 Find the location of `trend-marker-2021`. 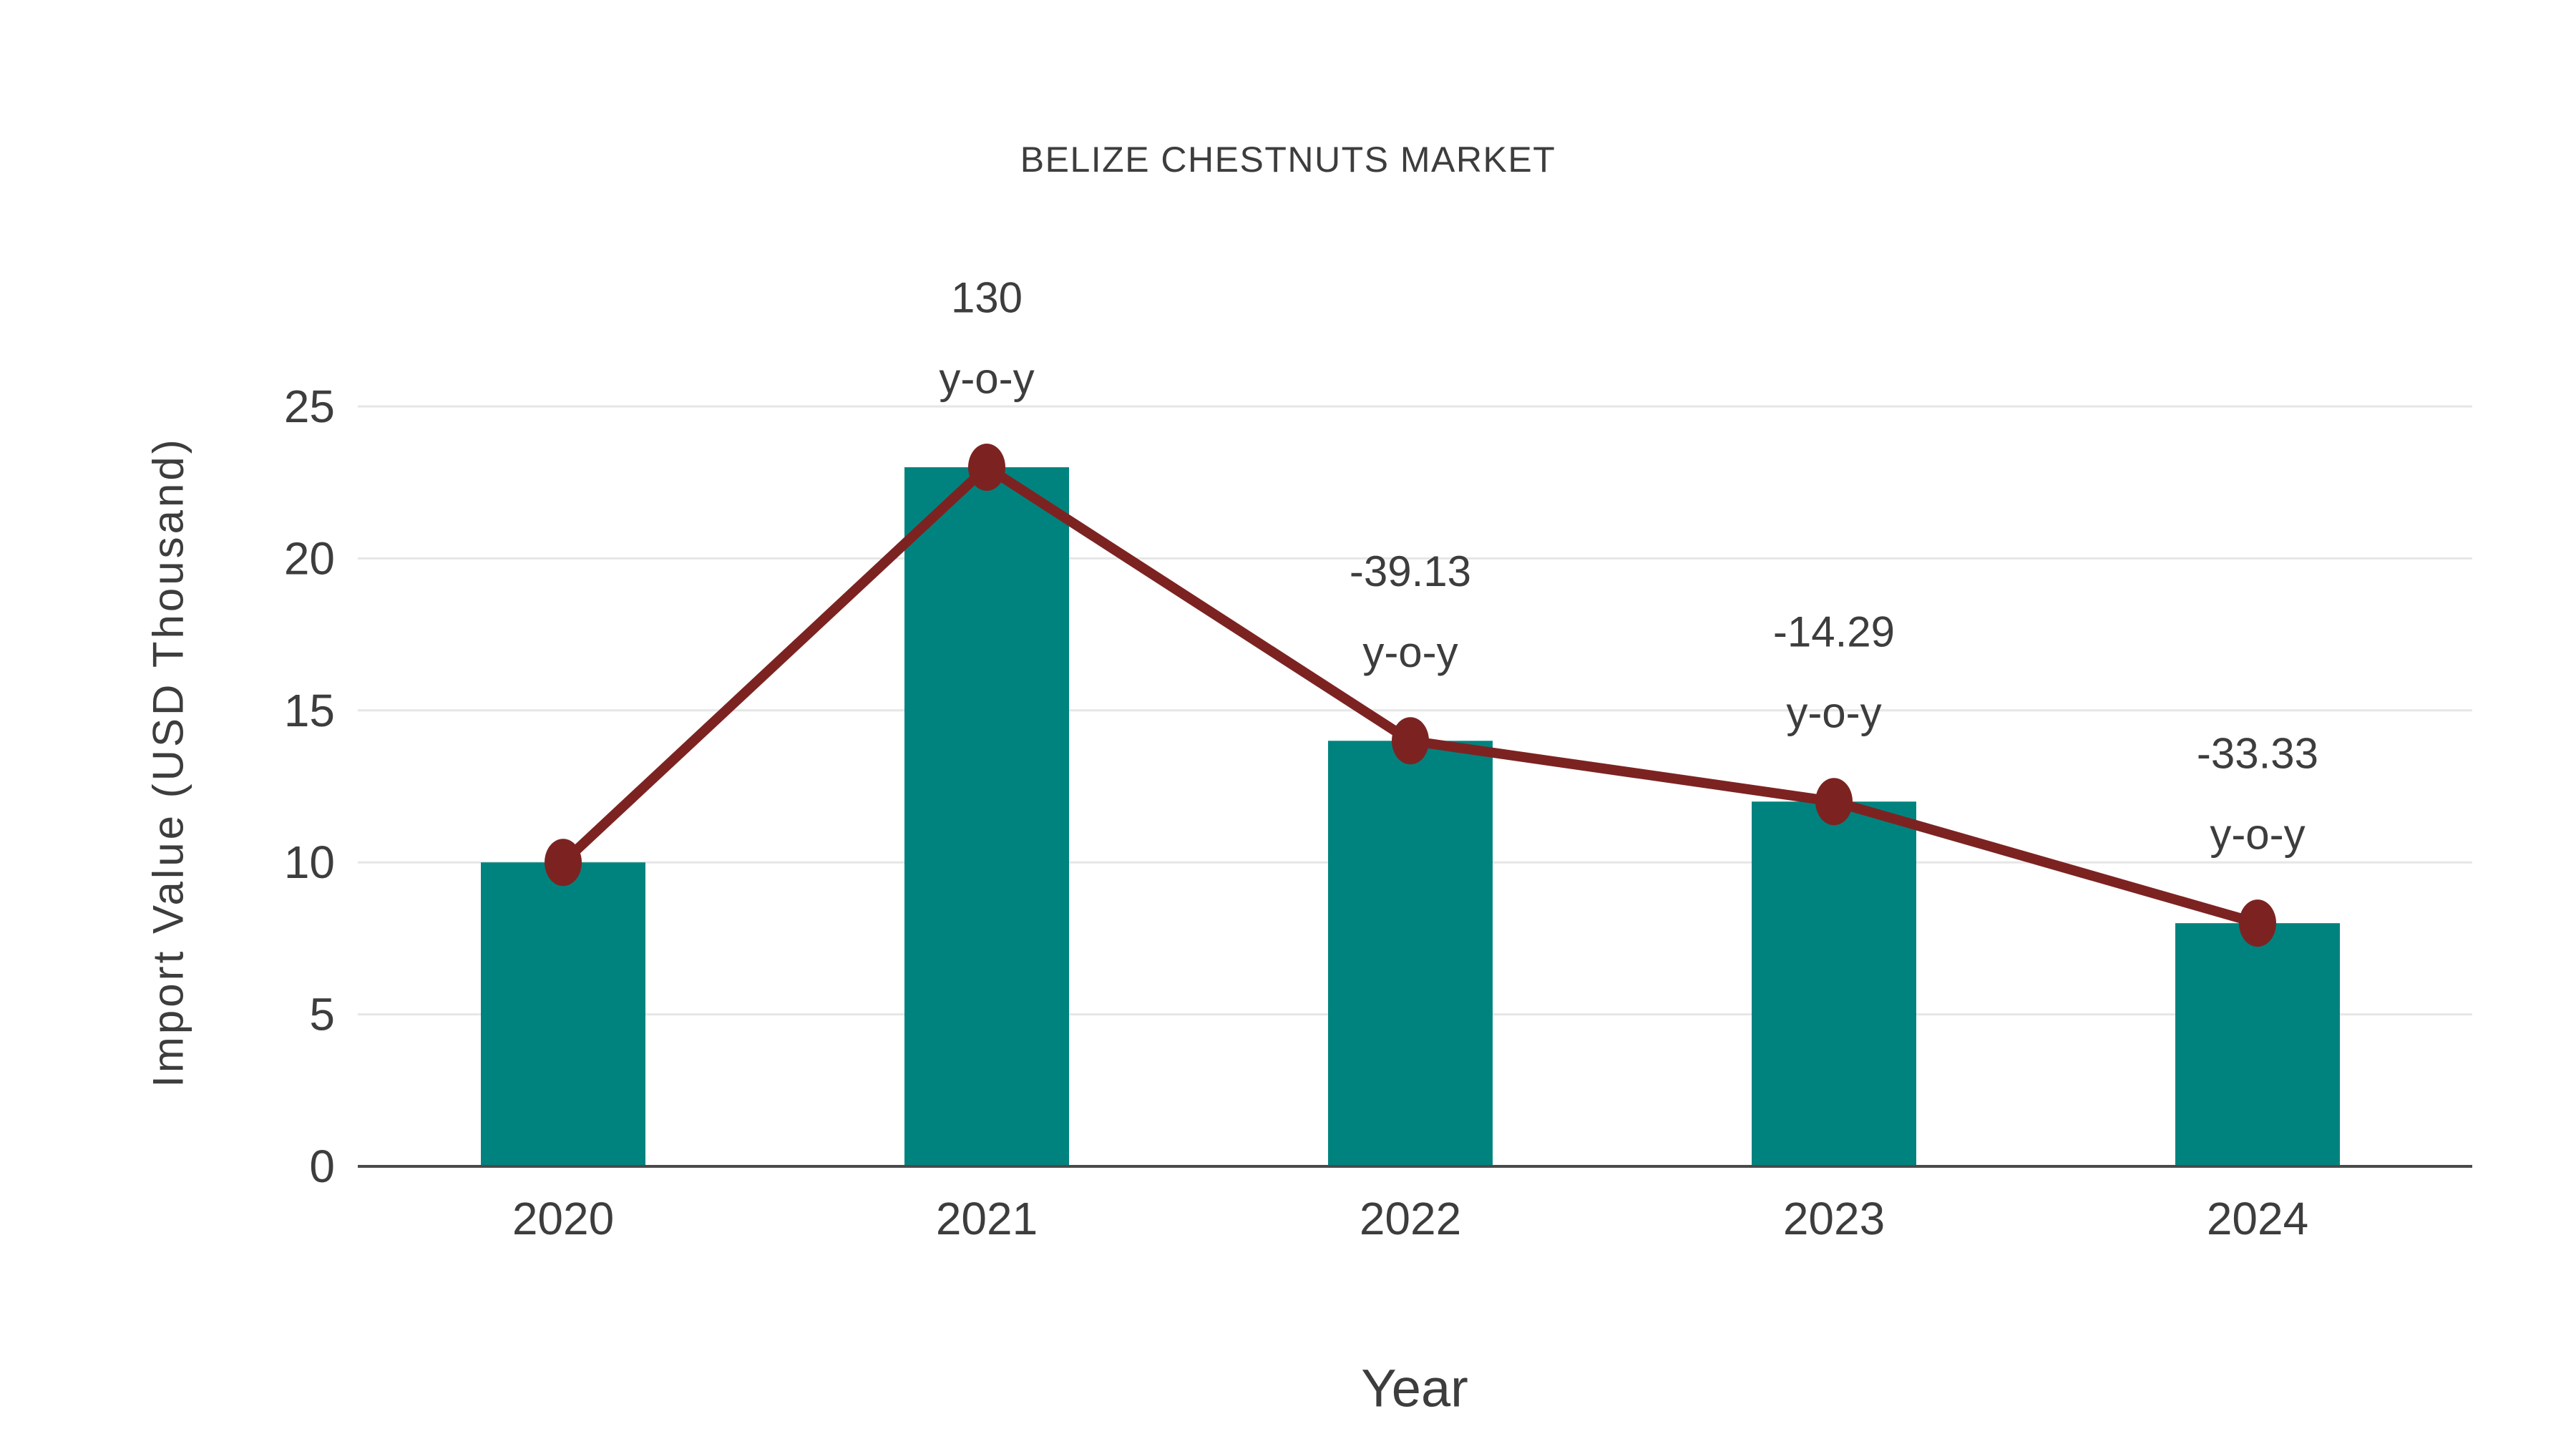

trend-marker-2021 is located at coordinates (986, 467).